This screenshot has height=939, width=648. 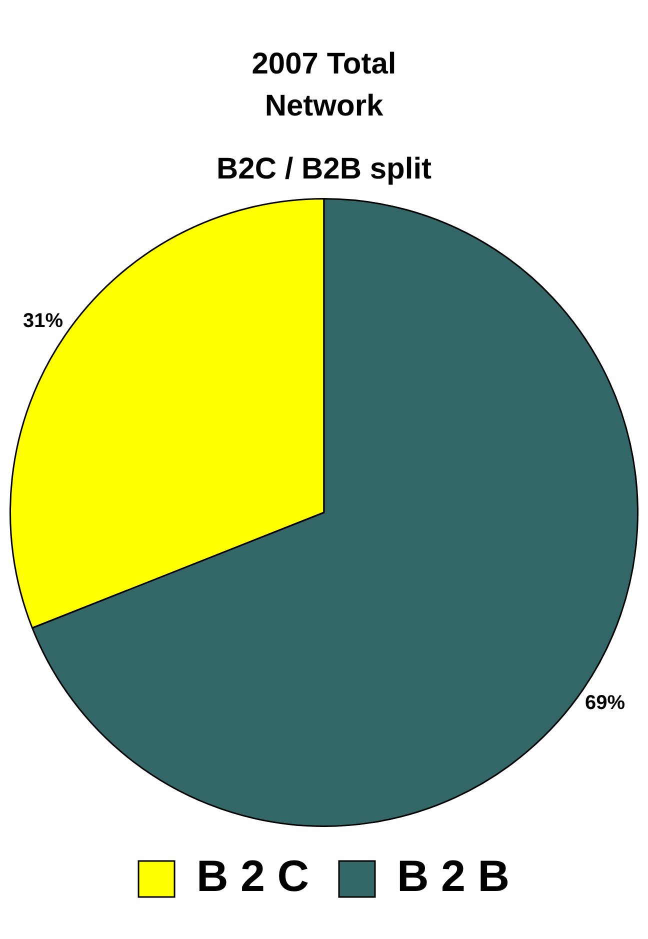 I want to click on chart-title: 2007 Total Network, so click(x=324, y=84).